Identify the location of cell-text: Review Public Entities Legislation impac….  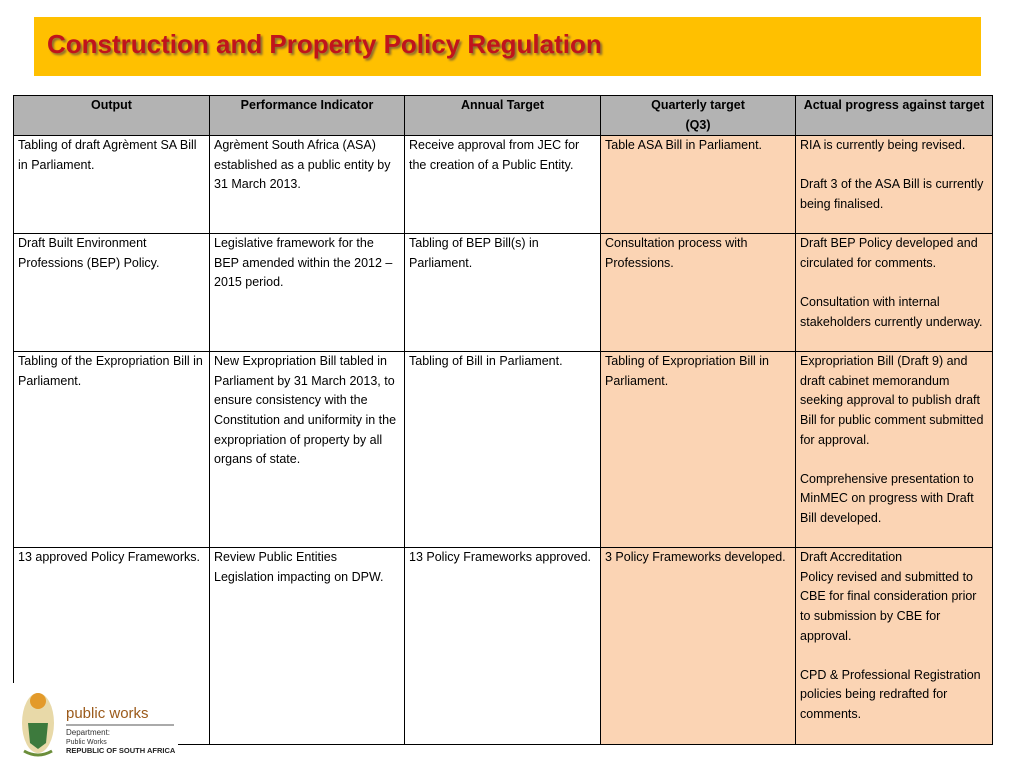
(299, 567).